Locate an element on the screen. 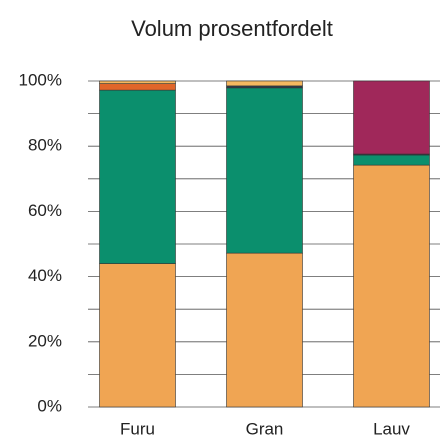 The width and height of the screenshot is (440, 439). x-tick-label: Furu is located at coordinates (137, 428).